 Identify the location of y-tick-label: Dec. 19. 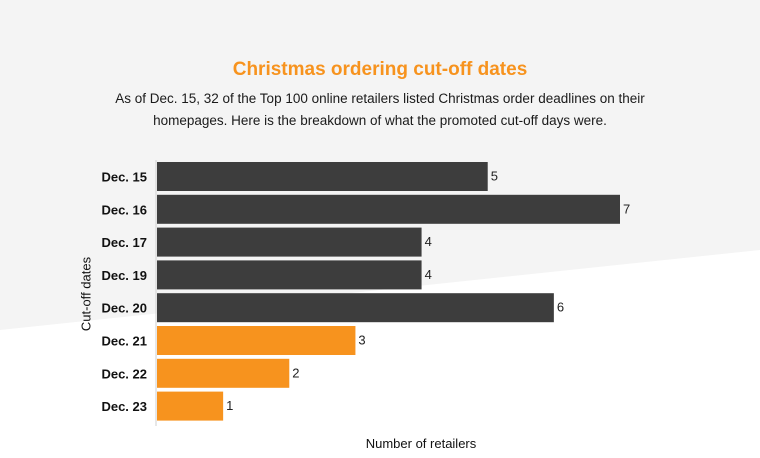
(124, 275).